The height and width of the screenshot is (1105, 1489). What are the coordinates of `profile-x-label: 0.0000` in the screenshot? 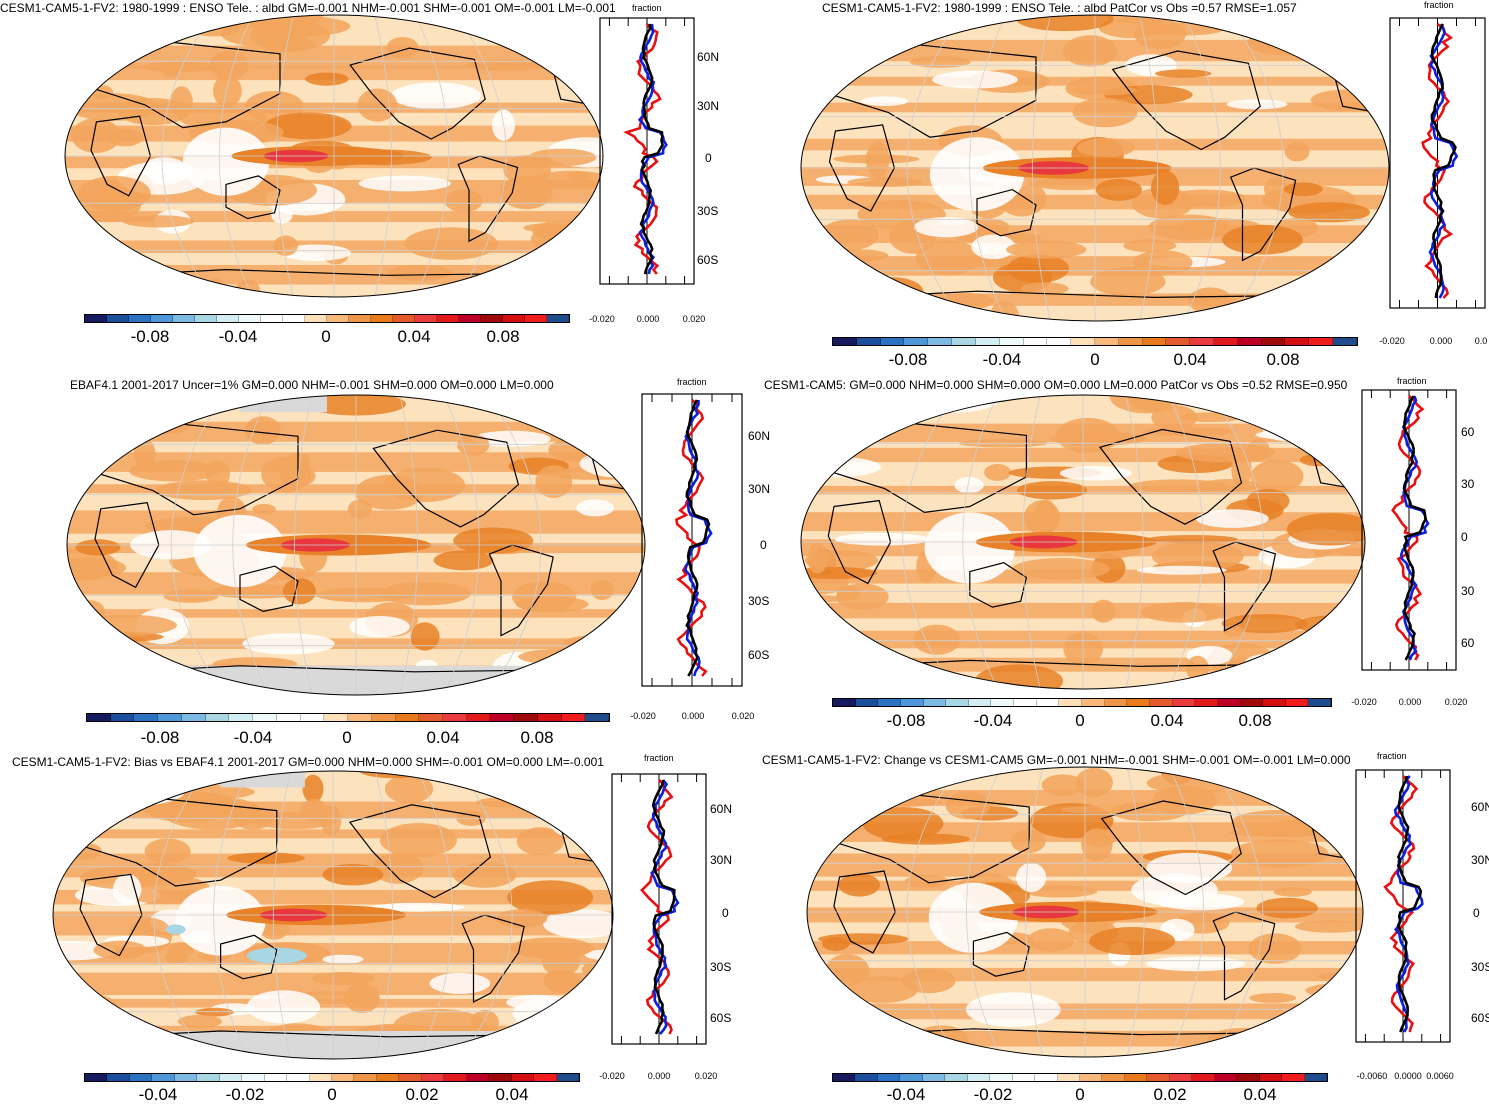 It's located at (1408, 1076).